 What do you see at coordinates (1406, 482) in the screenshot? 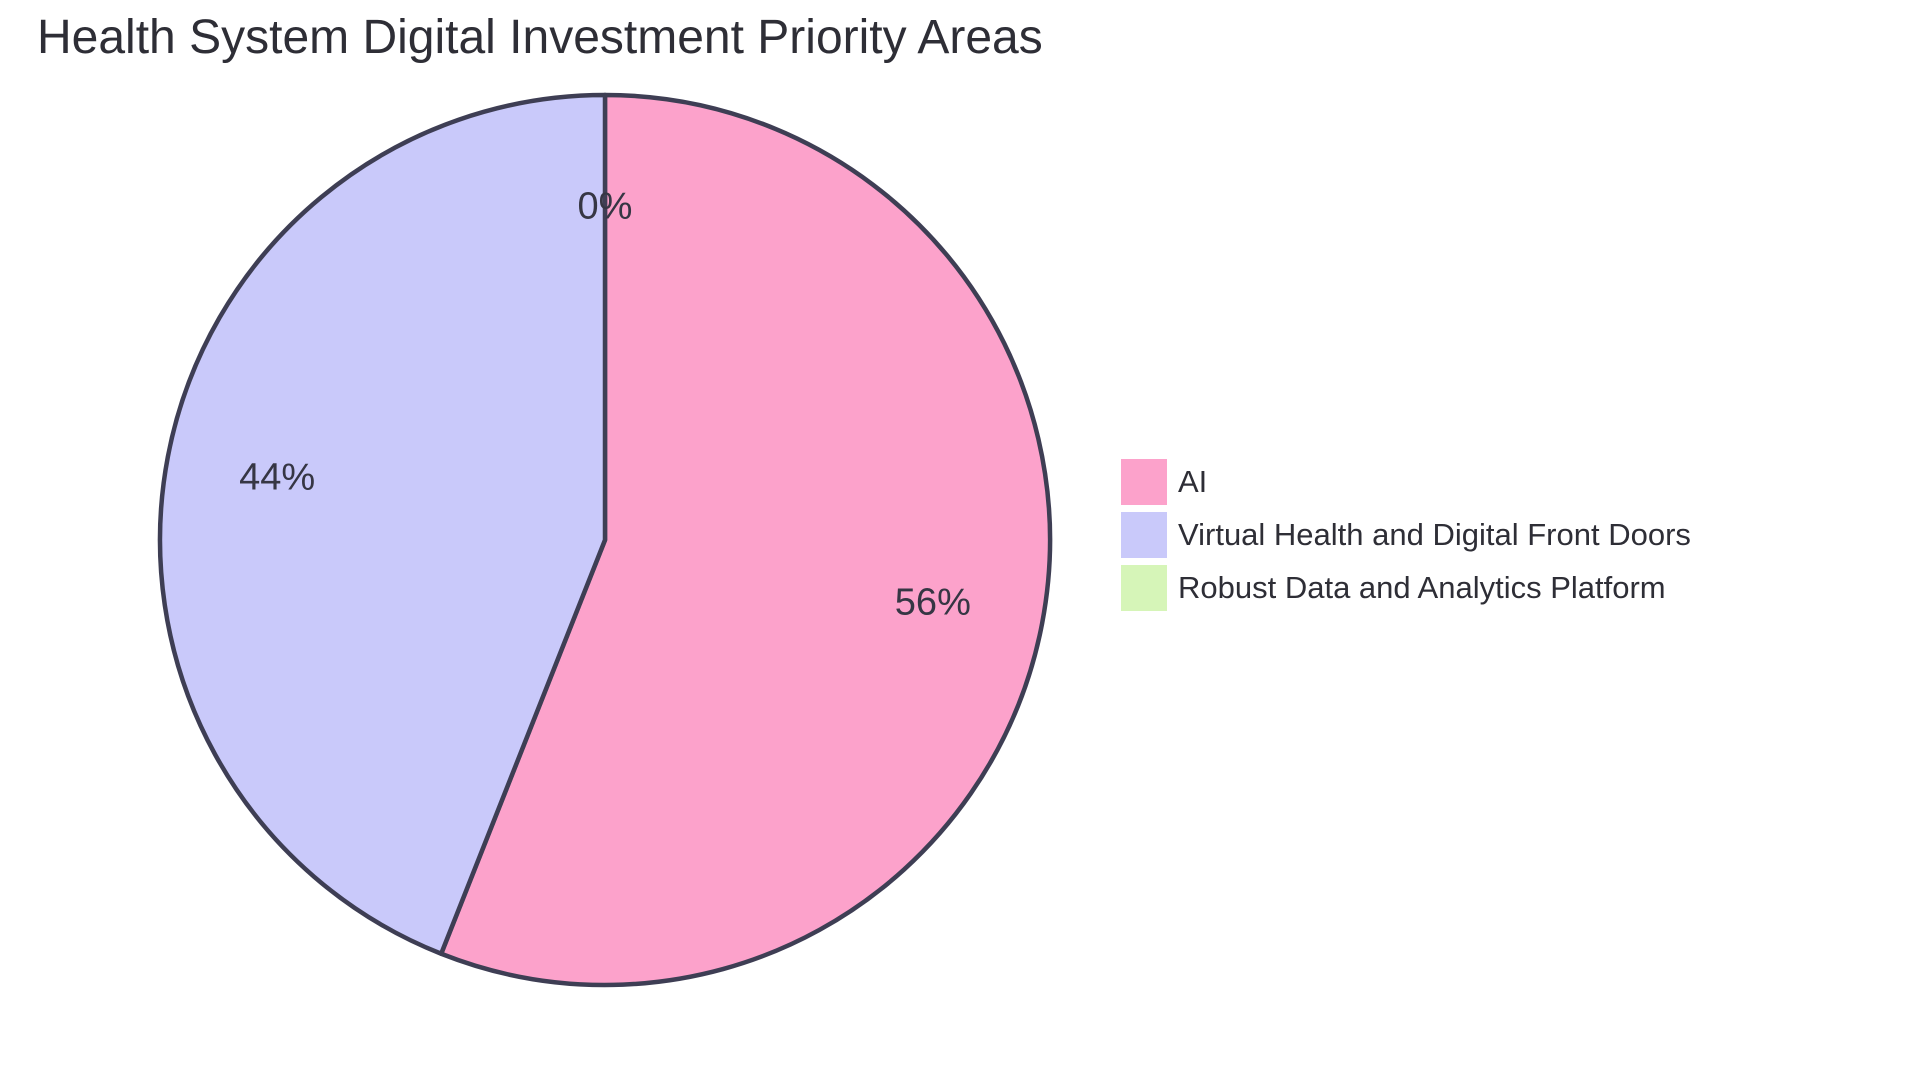
I see `legend-item-0: AI` at bounding box center [1406, 482].